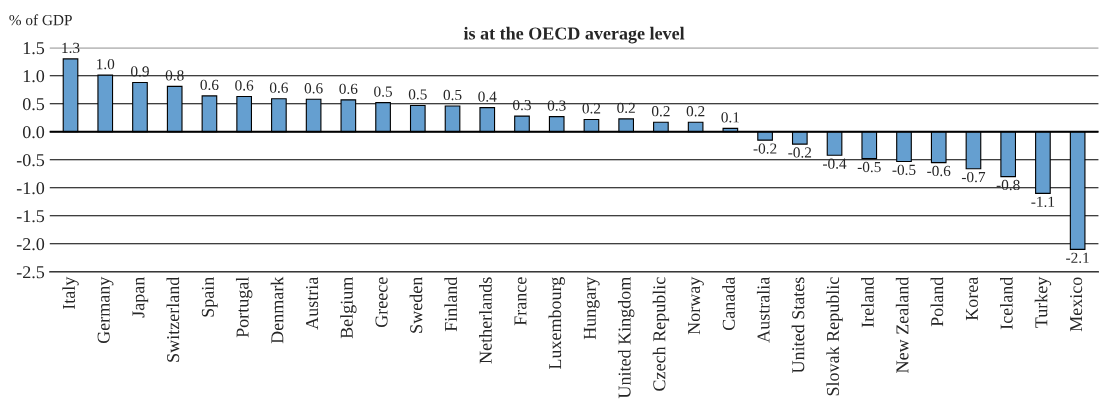 Image resolution: width=1104 pixels, height=415 pixels. Describe the element at coordinates (1076, 304) in the screenshot. I see `x-tick-label: Mexico` at that location.